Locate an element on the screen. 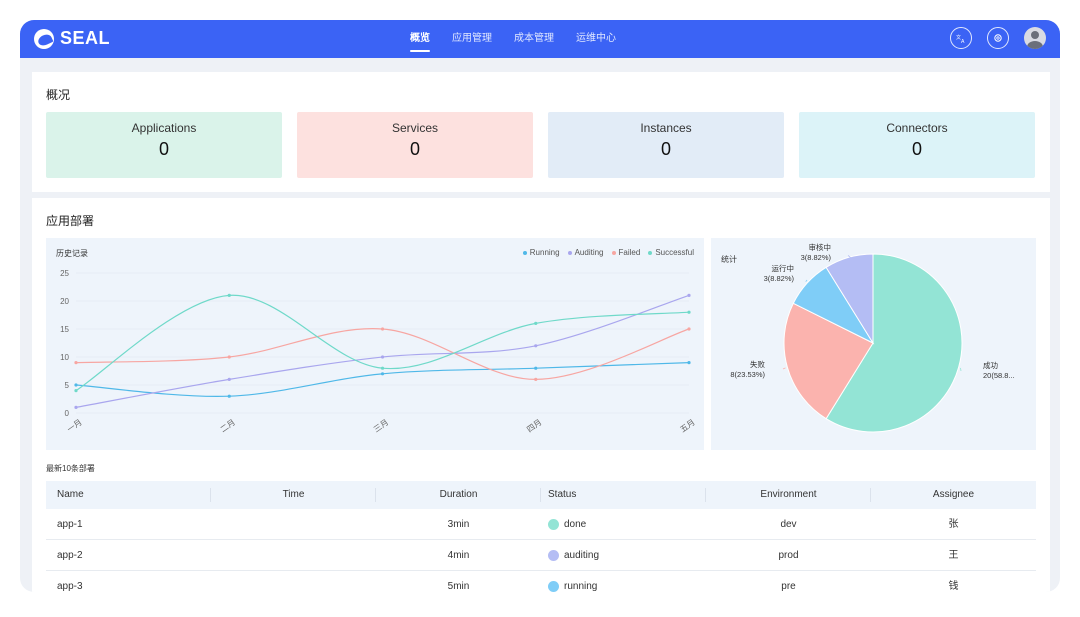 Image resolution: width=1080 pixels, height=617 pixels. deploy-title: 应用部署 is located at coordinates (70, 221).